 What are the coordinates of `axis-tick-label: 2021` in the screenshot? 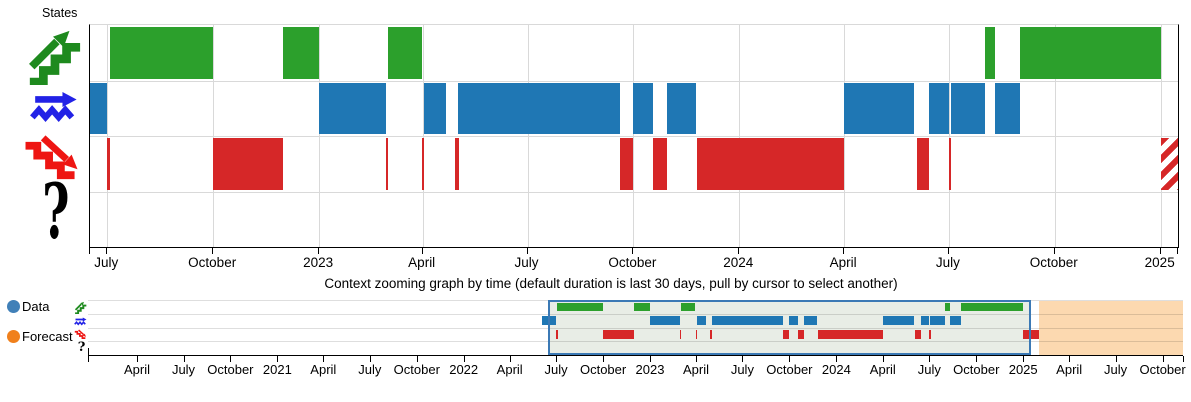 It's located at (277, 369).